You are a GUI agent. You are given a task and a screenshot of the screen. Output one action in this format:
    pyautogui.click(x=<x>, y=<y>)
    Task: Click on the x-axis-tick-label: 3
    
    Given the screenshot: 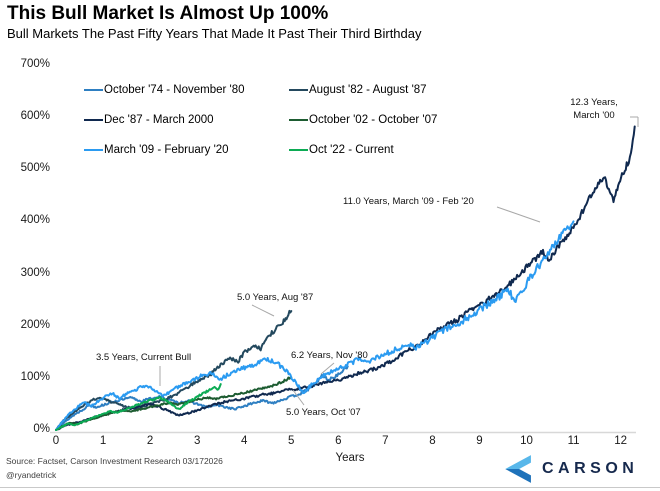 What is the action you would take?
    pyautogui.click(x=197, y=441)
    